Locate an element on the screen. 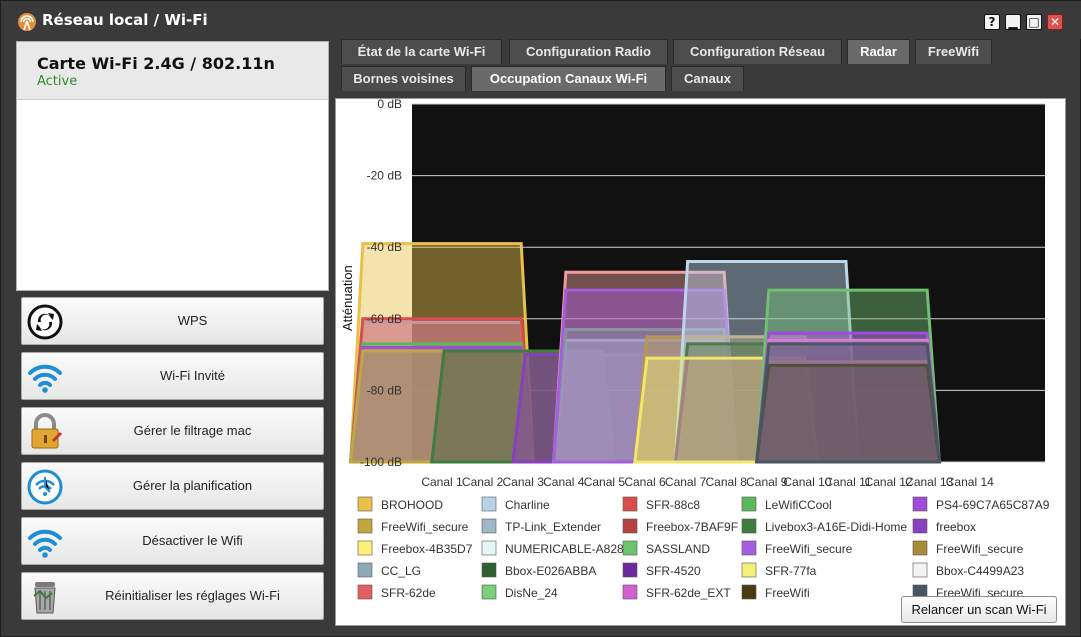 Image resolution: width=1081 pixels, height=637 pixels. tab-neighbor-aps: Bornes voisines is located at coordinates (403, 78).